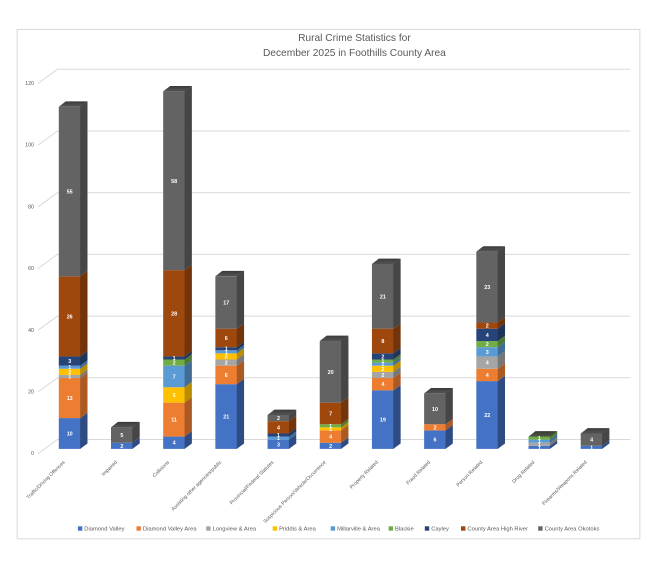  Describe the element at coordinates (32, 454) in the screenshot. I see `svg-text: 0` at that location.